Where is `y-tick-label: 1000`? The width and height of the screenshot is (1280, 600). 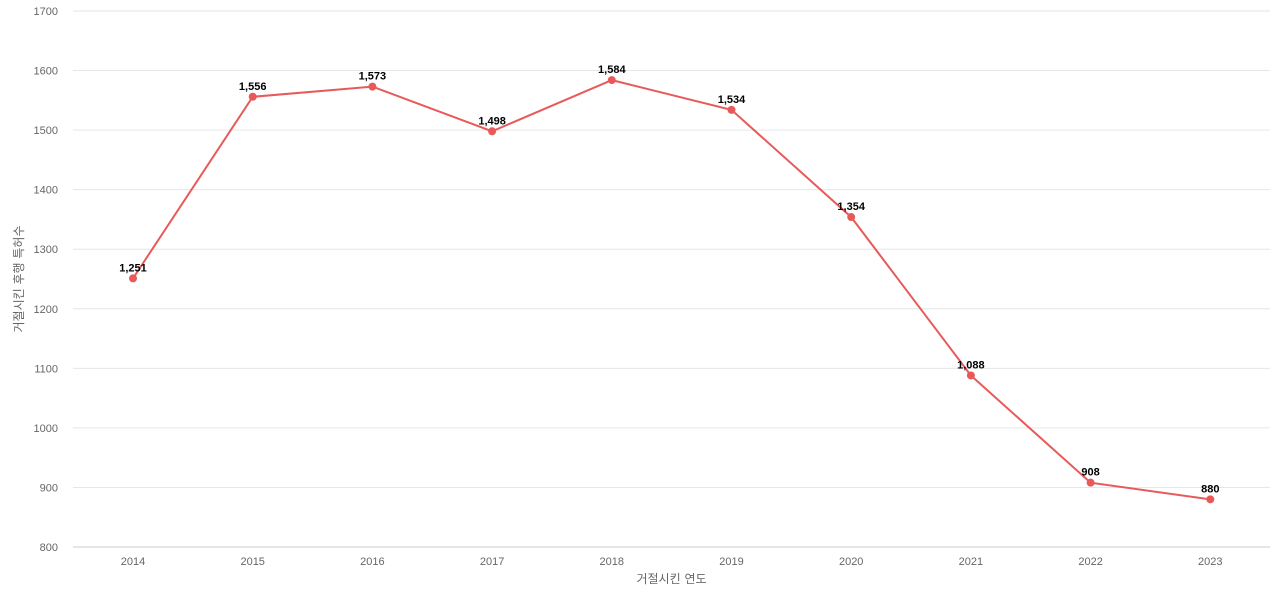 y-tick-label: 1000 is located at coordinates (46, 429).